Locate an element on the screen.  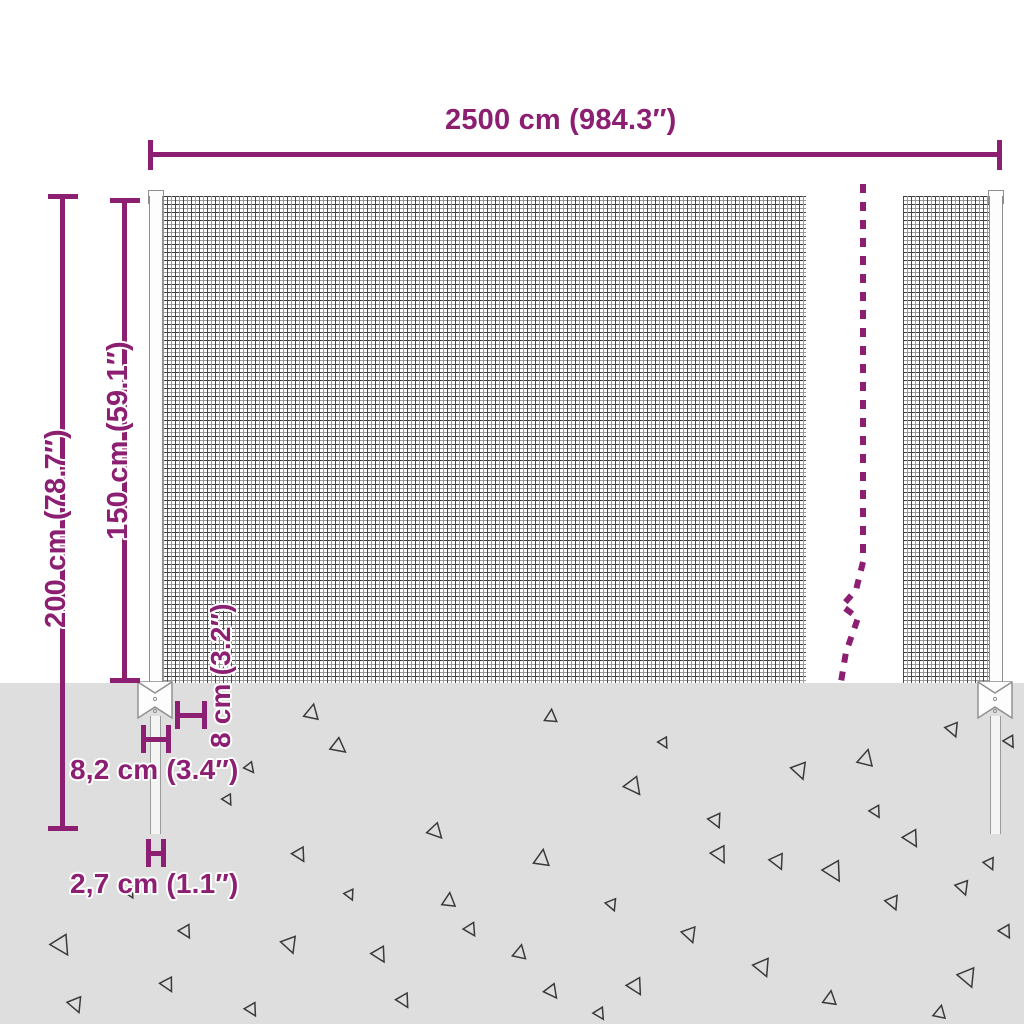
dimension-label-height-mesh: 150 cm (59.1″) is located at coordinates (118, 440).